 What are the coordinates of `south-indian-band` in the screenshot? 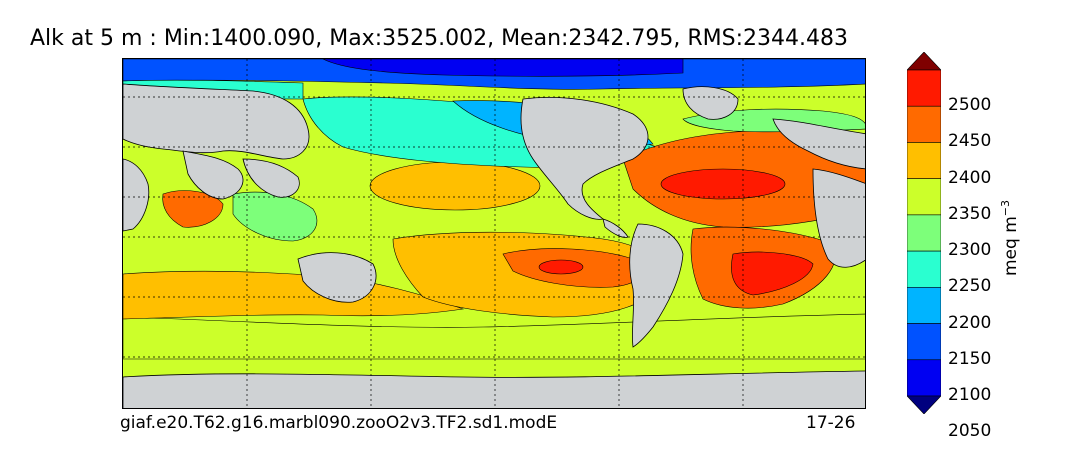 It's located at (294, 295).